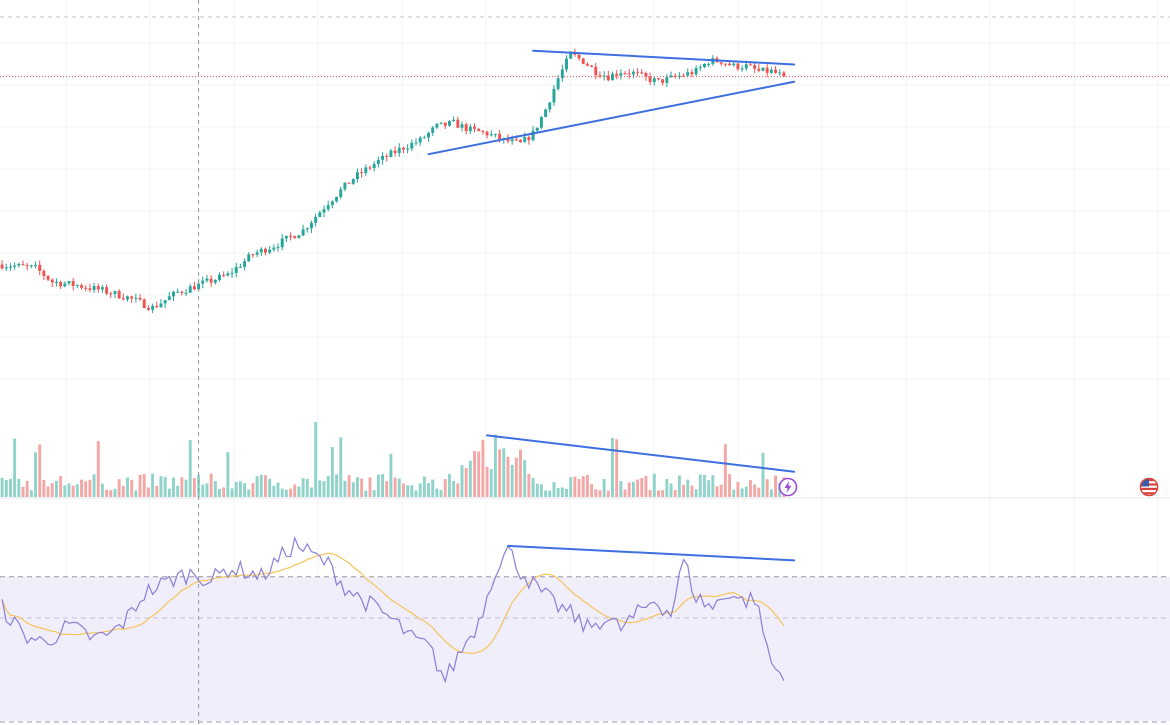  Describe the element at coordinates (1149, 487) in the screenshot. I see `us-flag-icon` at that location.